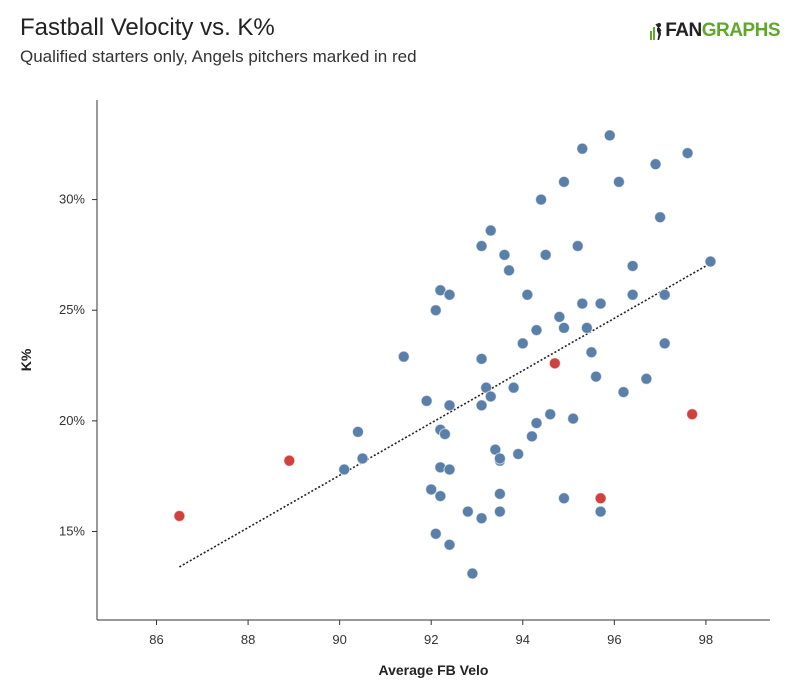 The image size is (800, 700). Describe the element at coordinates (147, 27) in the screenshot. I see `chart-title: Fastball Velocity vs. K%` at that location.